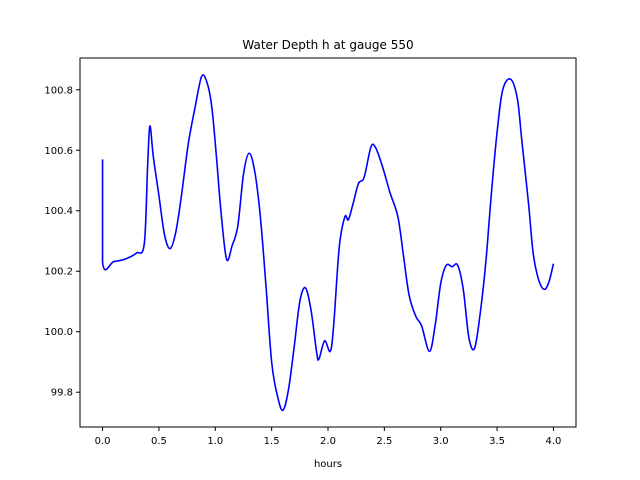  Describe the element at coordinates (327, 45) in the screenshot. I see `chart-title: Water Depth h at gauge 550` at that location.